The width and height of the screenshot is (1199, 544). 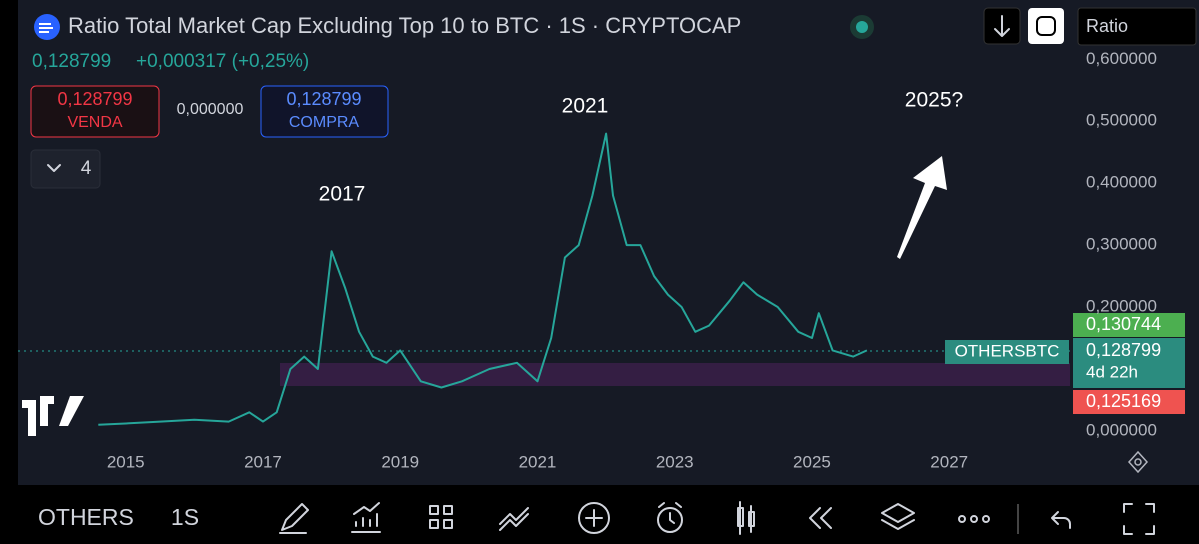 What do you see at coordinates (812, 461) in the screenshot?
I see `x-tick-label: 2025` at bounding box center [812, 461].